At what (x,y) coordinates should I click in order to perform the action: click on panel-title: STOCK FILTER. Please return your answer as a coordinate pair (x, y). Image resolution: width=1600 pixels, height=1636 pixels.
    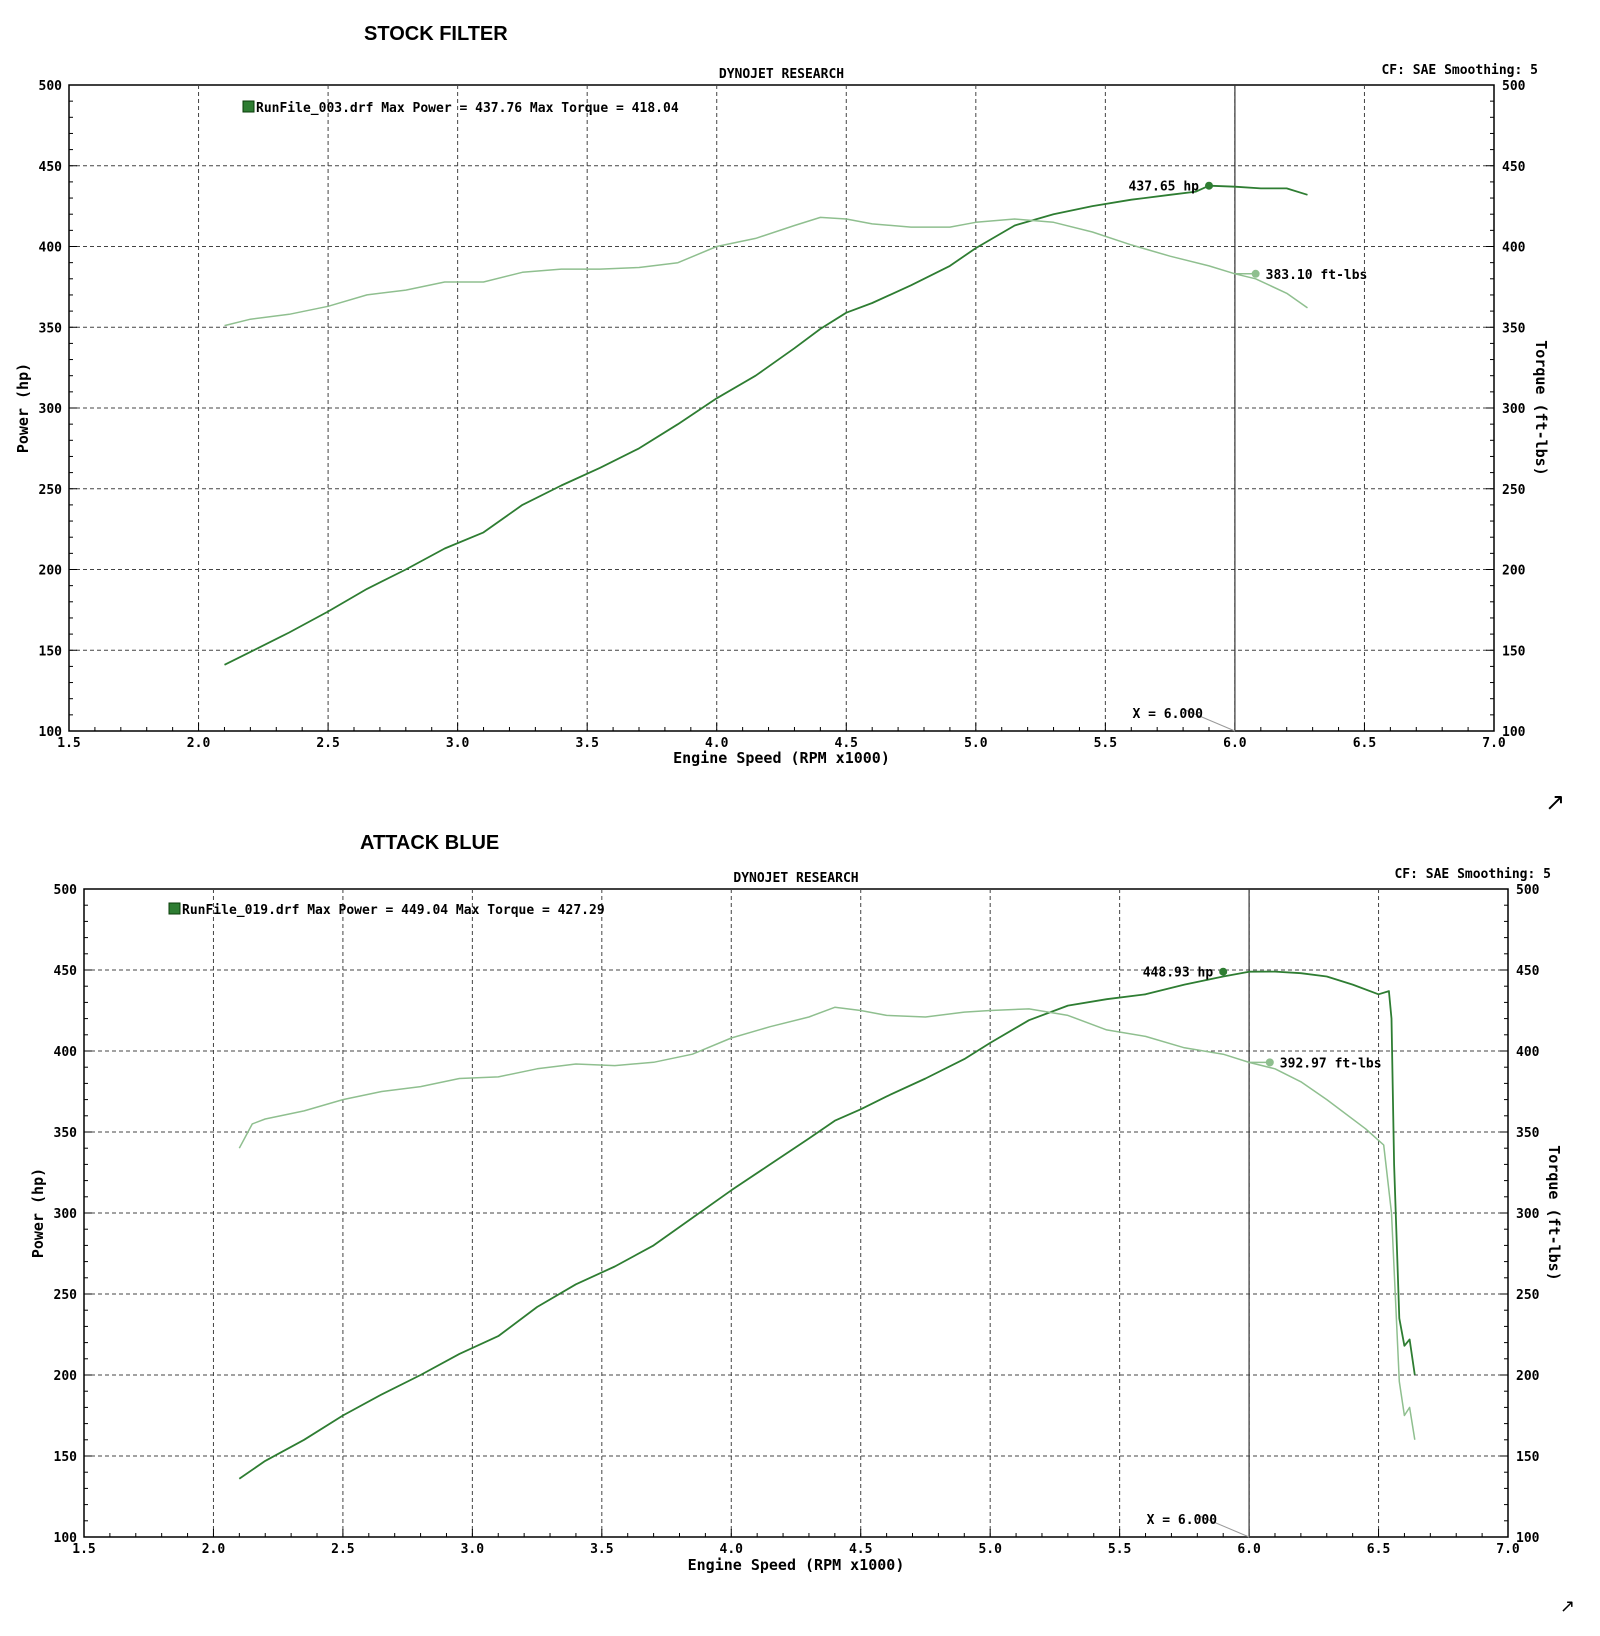
    Looking at the image, I should click on (436, 34).